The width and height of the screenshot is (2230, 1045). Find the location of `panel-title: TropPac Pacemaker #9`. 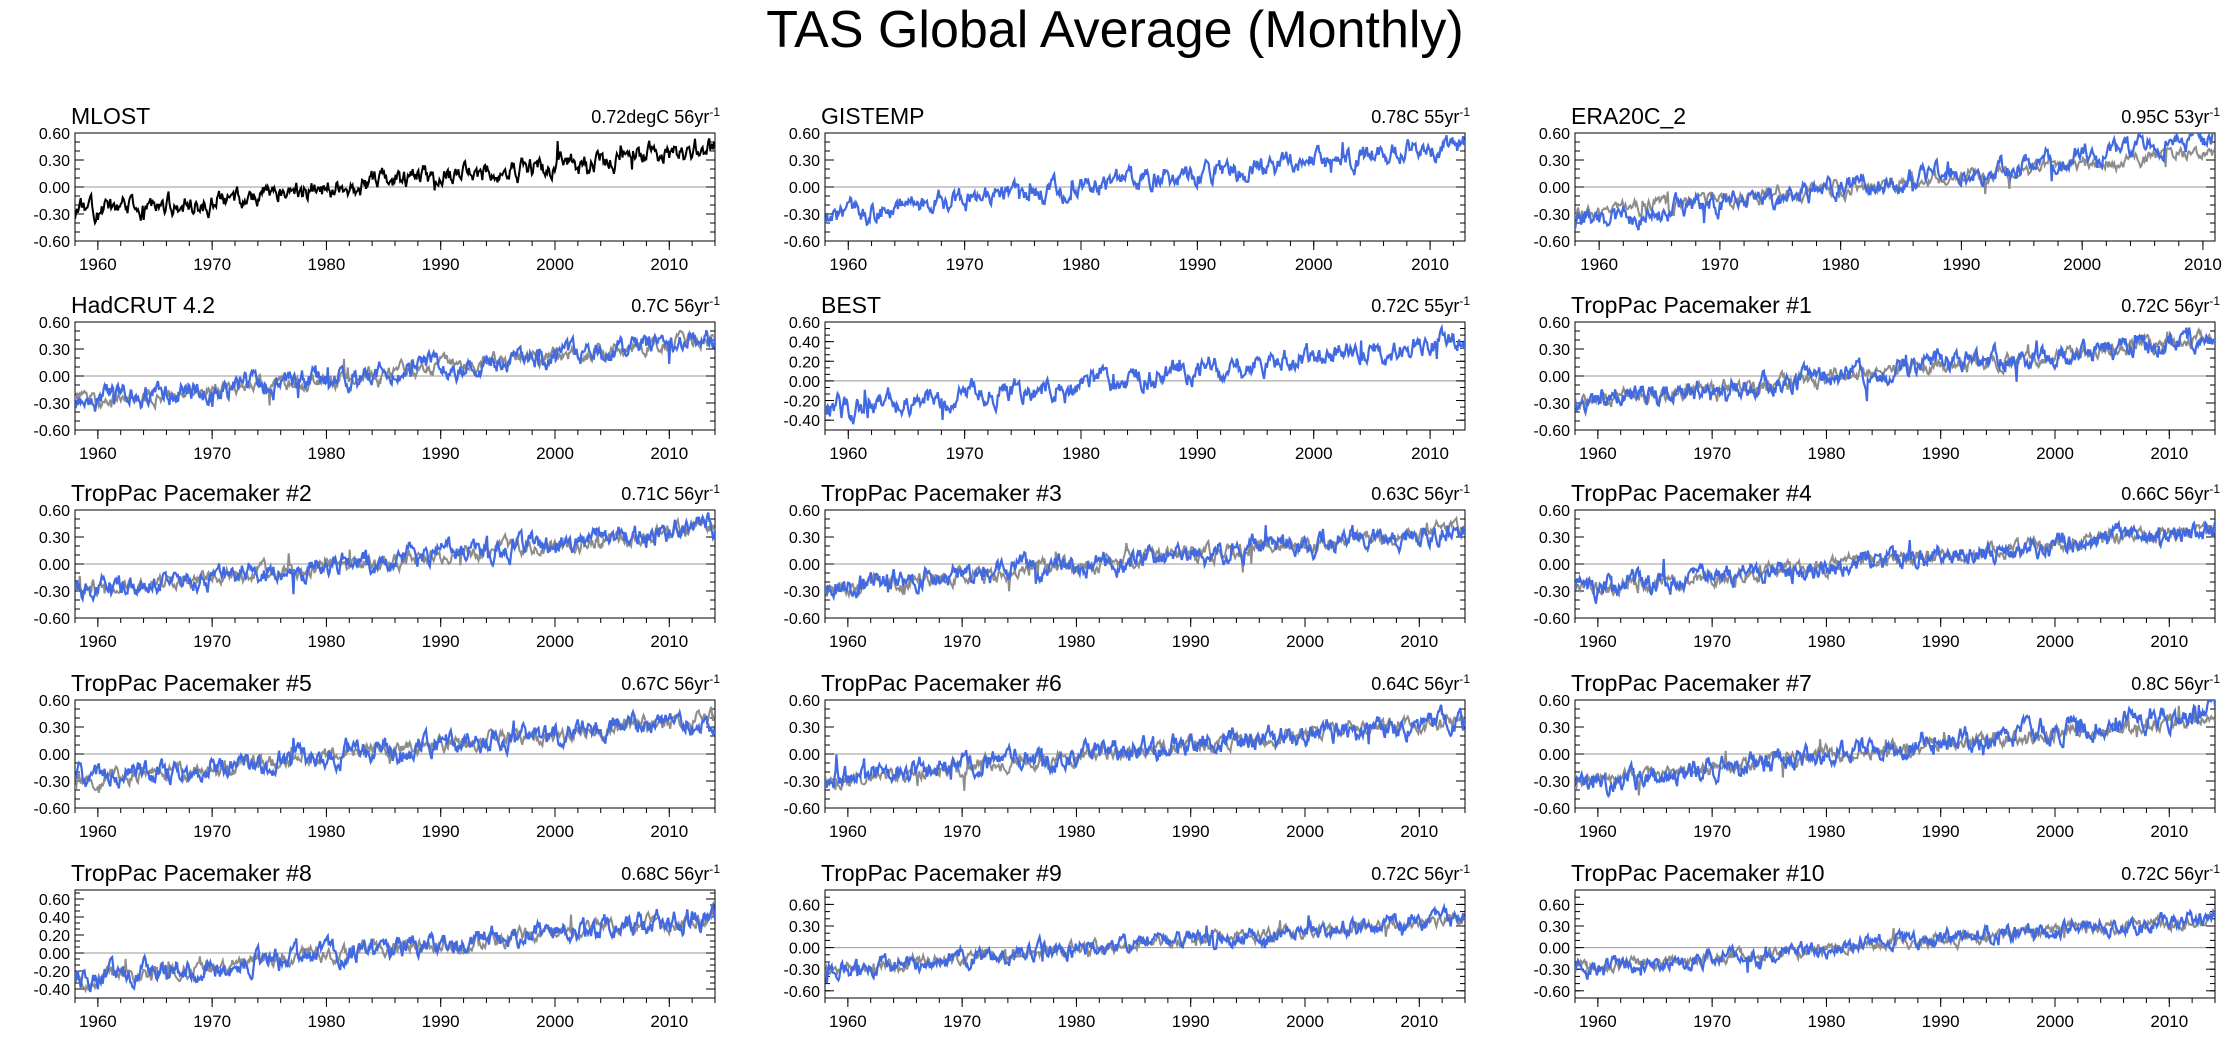

panel-title: TropPac Pacemaker #9 is located at coordinates (941, 873).